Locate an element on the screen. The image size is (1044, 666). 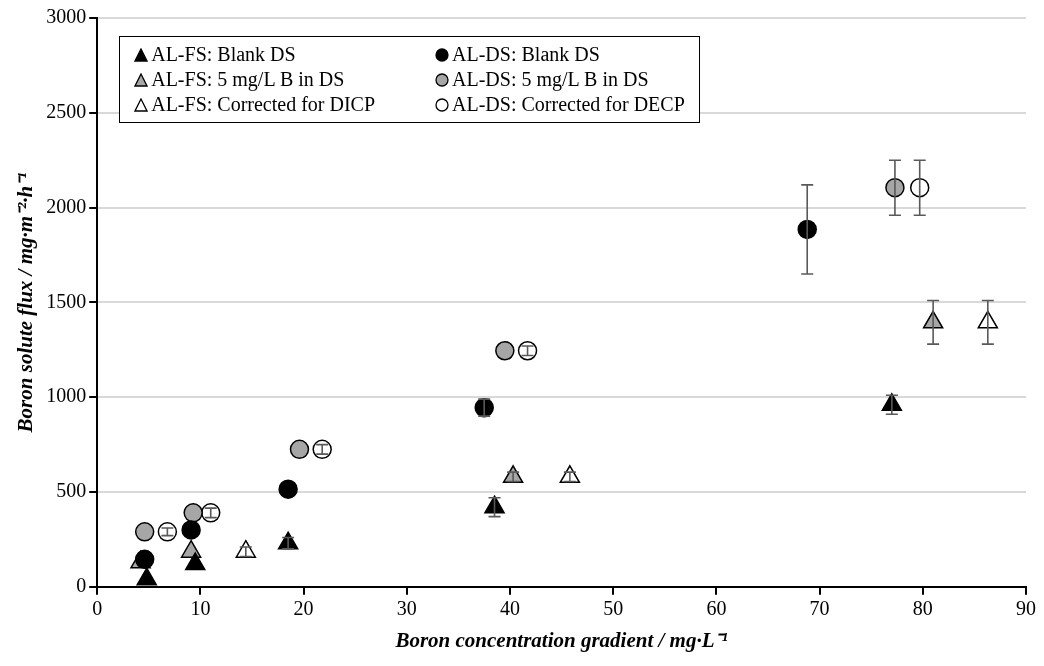
legend-label: AL-DS: 5 mg/L B in DS is located at coordinates (550, 79).